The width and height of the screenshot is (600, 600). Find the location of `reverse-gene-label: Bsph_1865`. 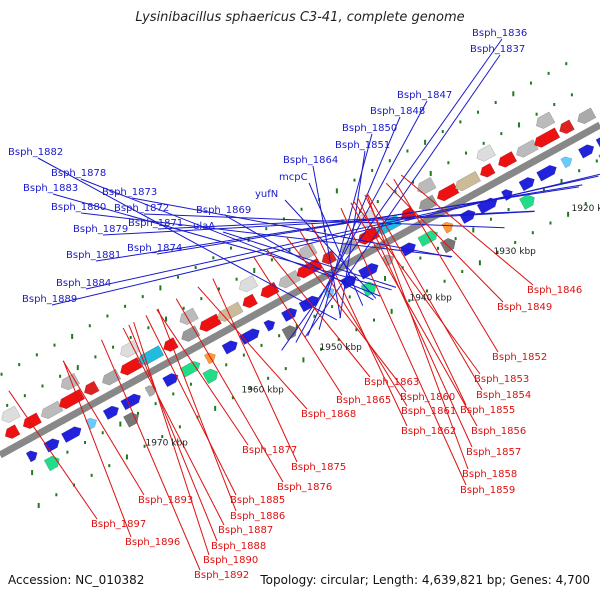

reverse-gene-label: Bsph_1865 is located at coordinates (363, 400).